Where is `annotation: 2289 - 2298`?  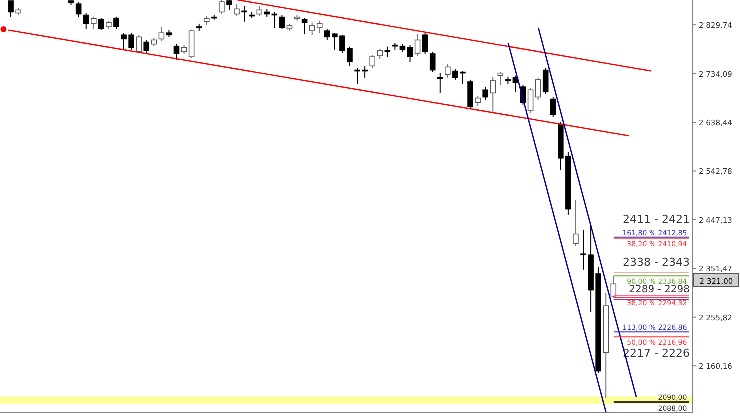 annotation: 2289 - 2298 is located at coordinates (659, 290).